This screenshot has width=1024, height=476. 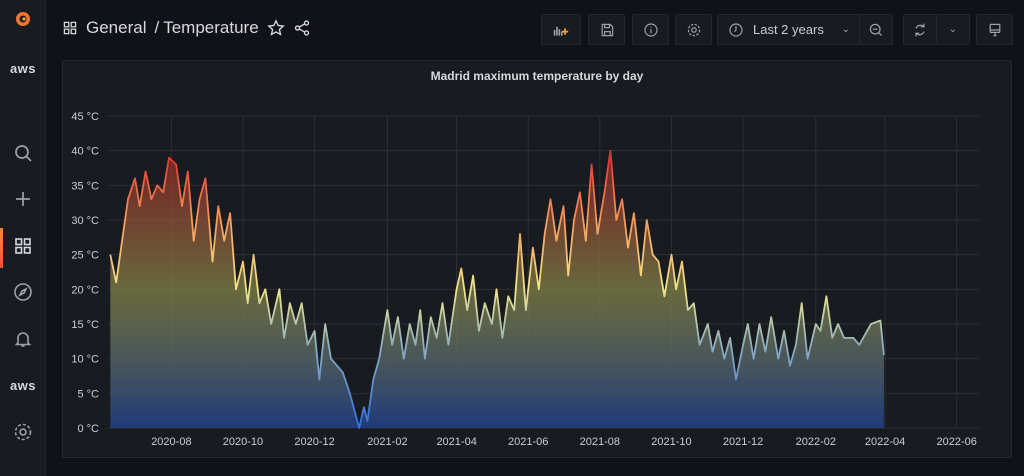 What do you see at coordinates (535, 29) in the screenshot?
I see `dashboard-navbar: General / Temperature Last 2 years ⌄ ⌄` at bounding box center [535, 29].